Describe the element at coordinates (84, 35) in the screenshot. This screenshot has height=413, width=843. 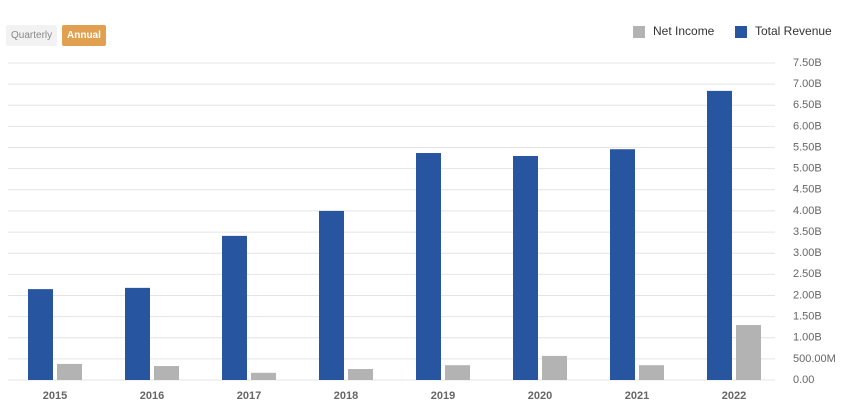
I see `period-button: Annual` at that location.